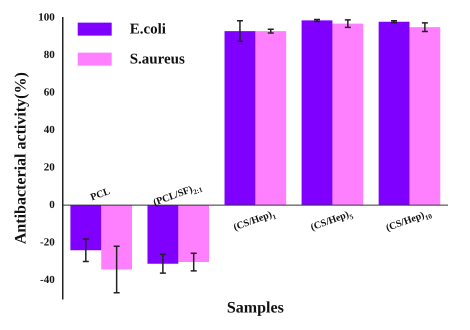 This screenshot has height=330, width=470. I want to click on y-tick-label: 100, so click(47, 17).